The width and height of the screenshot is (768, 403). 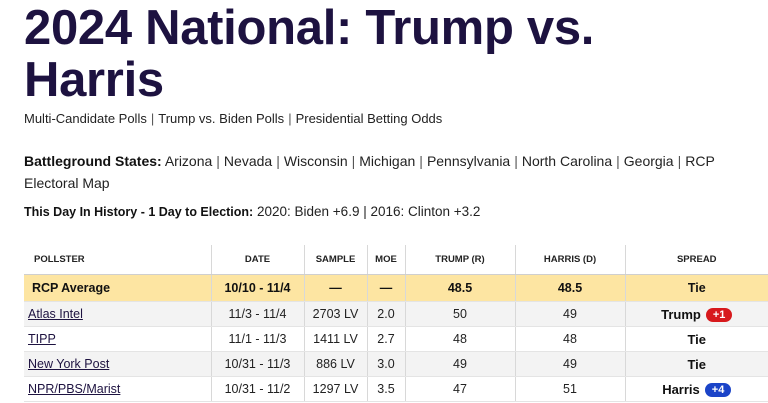 What do you see at coordinates (55, 314) in the screenshot?
I see `pollster-link: Atlas Intel` at bounding box center [55, 314].